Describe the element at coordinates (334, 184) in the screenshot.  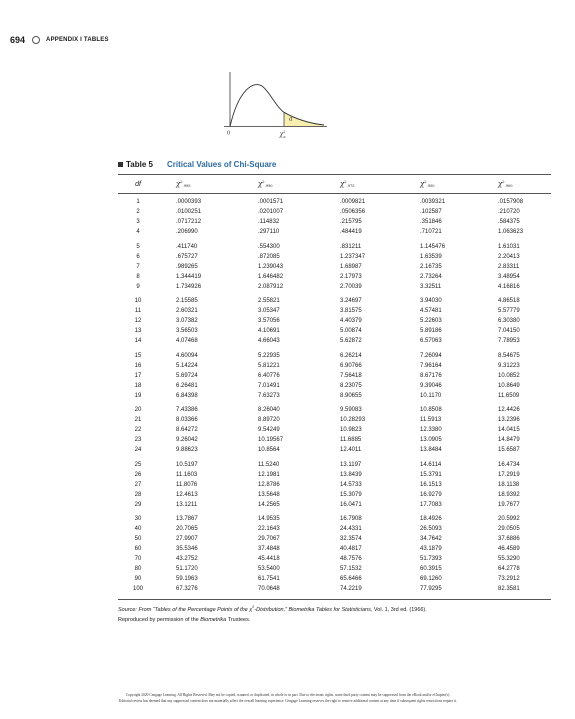
I see `table-header: df χ2.995 χ2.990 χ2.975 χ2.950 χ2.900` at that location.